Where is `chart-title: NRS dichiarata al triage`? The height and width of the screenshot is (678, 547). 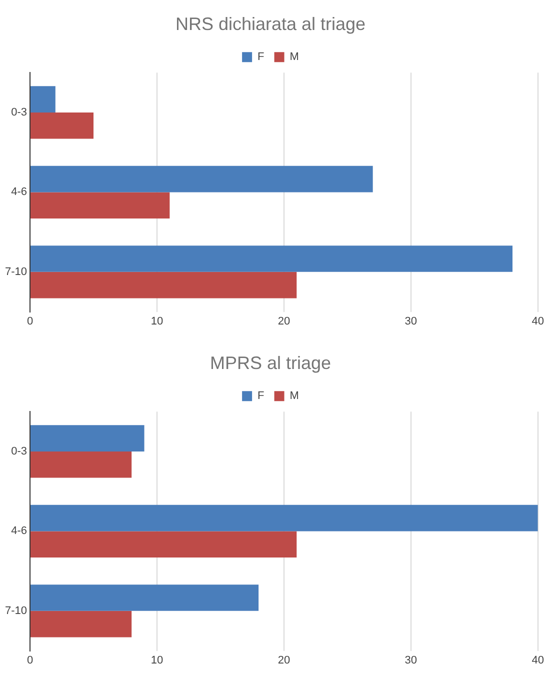
chart-title: NRS dichiarata al triage is located at coordinates (270, 24).